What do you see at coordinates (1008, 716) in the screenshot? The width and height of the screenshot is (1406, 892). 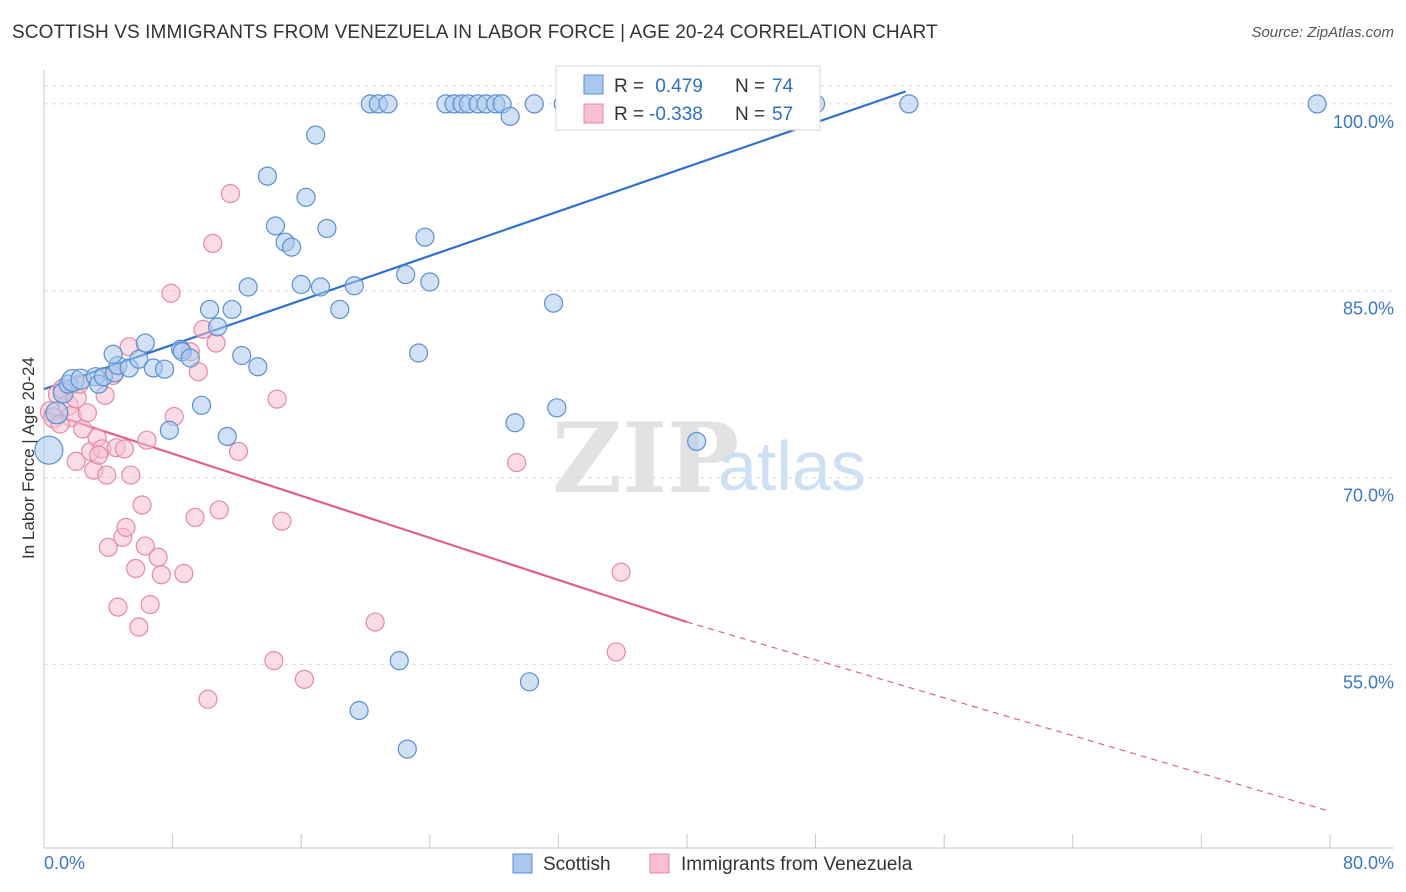 I see `trend-line-venezuela-extrapolated` at bounding box center [1008, 716].